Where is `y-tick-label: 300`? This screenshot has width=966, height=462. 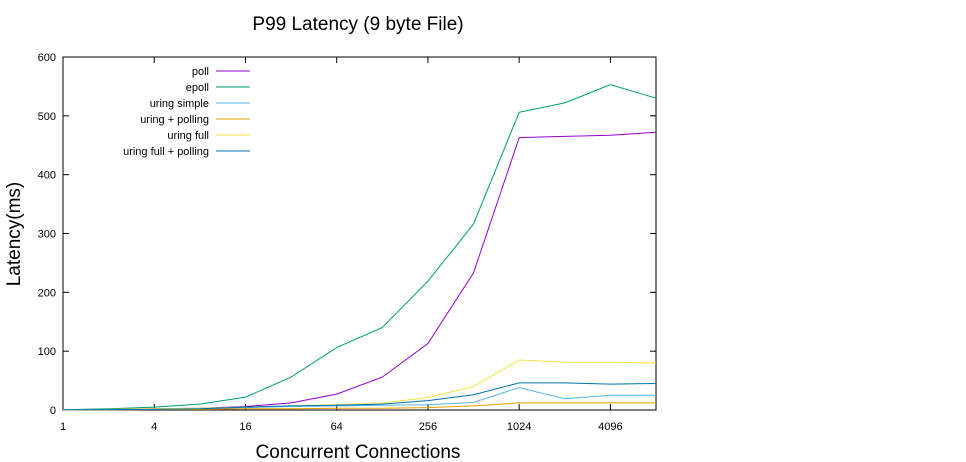 y-tick-label: 300 is located at coordinates (47, 235).